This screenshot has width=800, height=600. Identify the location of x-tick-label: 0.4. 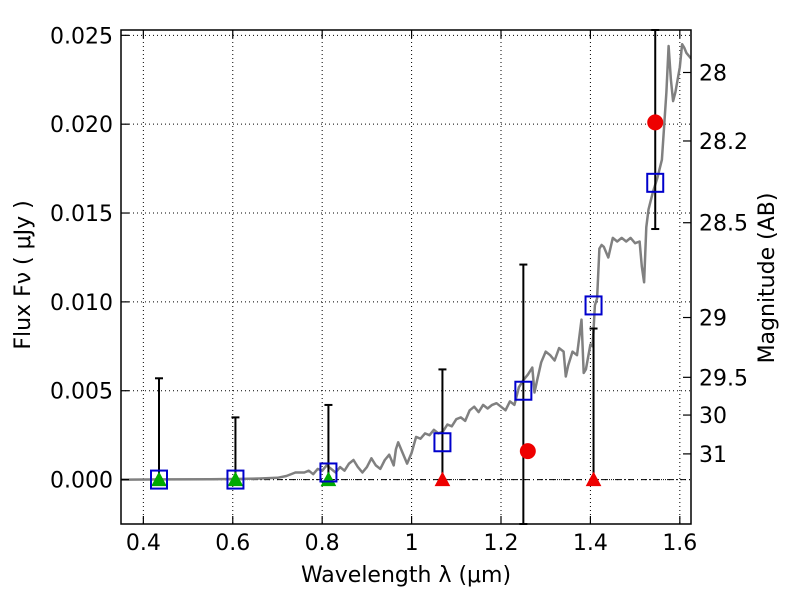
(143, 543).